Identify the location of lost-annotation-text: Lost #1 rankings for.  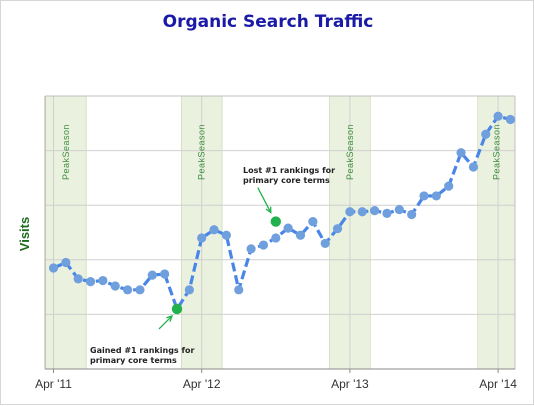
(289, 170).